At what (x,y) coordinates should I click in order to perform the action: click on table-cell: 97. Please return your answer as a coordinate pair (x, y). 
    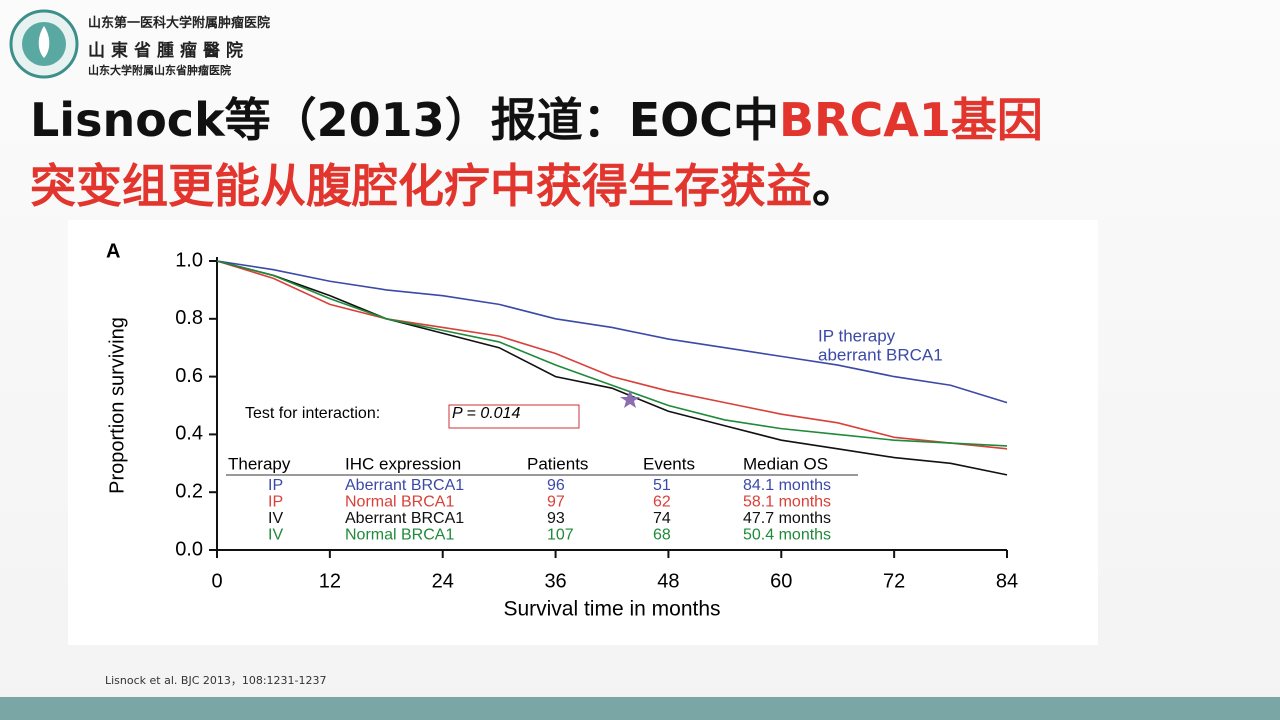
    Looking at the image, I should click on (556, 502).